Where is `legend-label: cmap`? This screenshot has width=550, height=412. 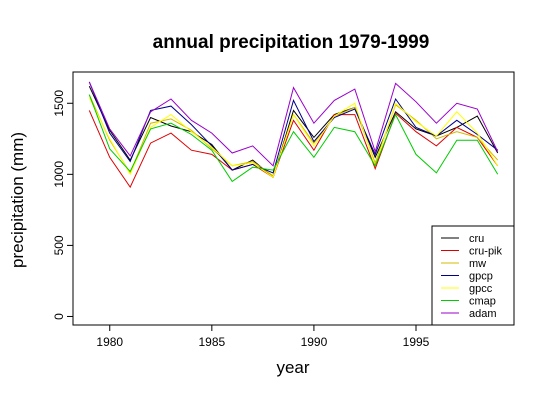
legend-label: cmap is located at coordinates (482, 302).